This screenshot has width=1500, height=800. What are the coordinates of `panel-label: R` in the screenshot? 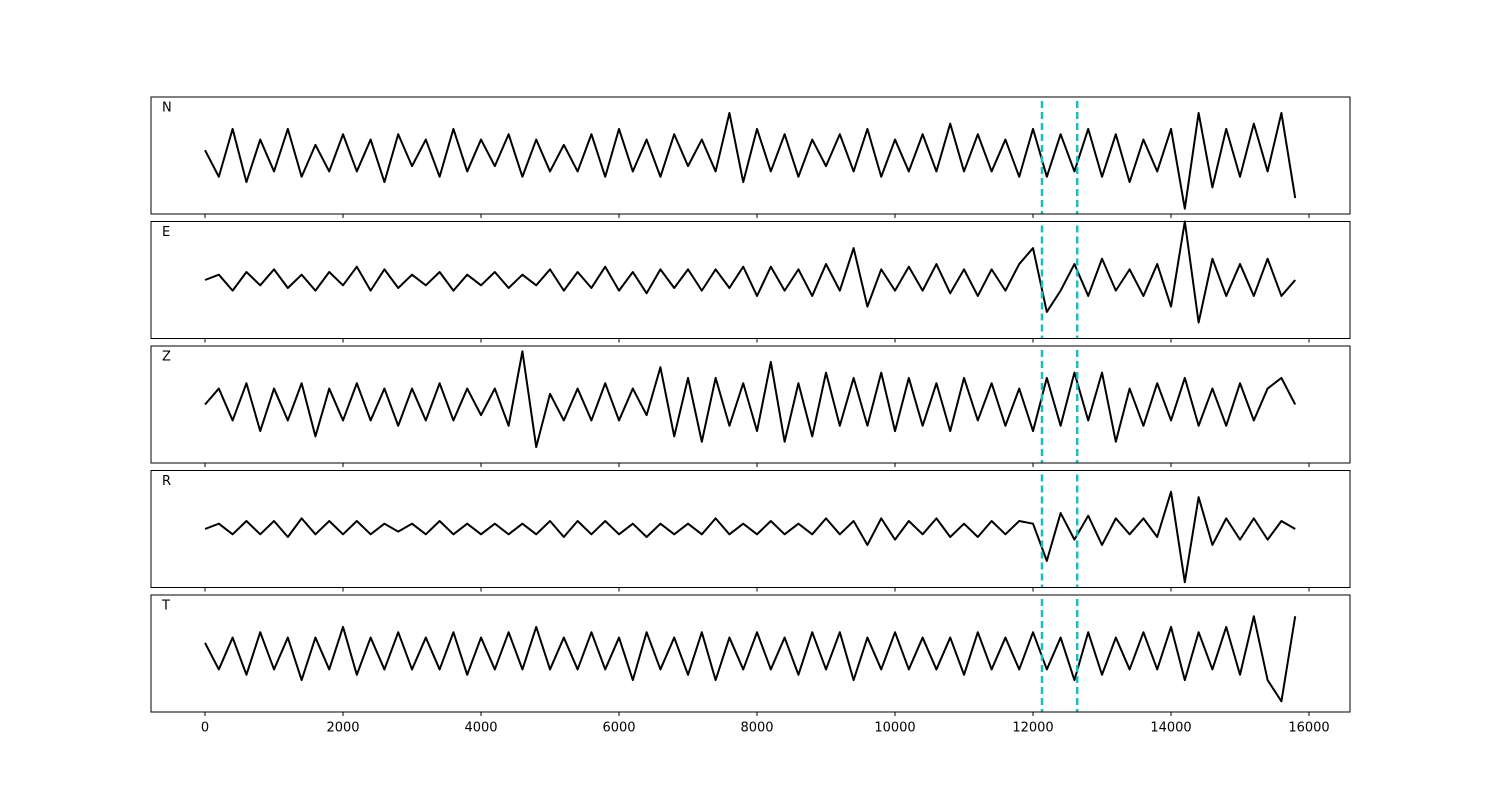 It's located at (166, 481).